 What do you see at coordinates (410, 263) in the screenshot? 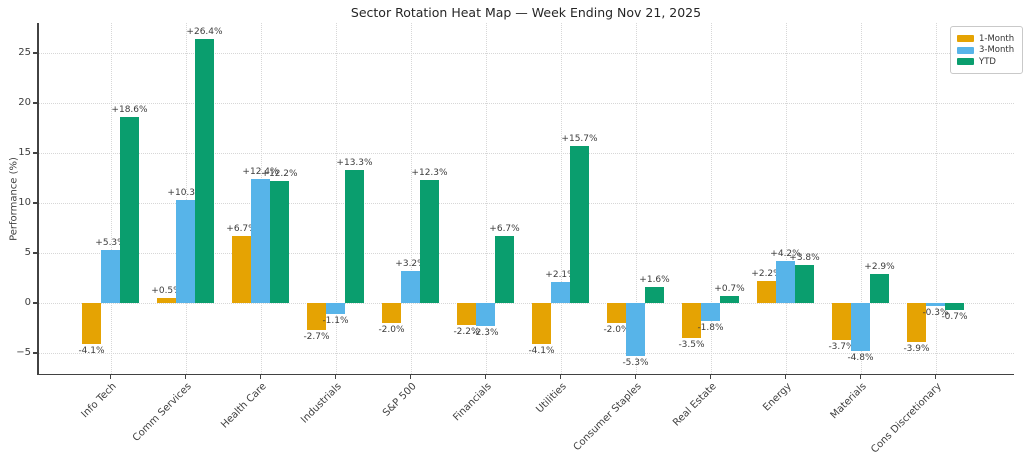
I see `bar-value-label: +3.2%` at bounding box center [410, 263].